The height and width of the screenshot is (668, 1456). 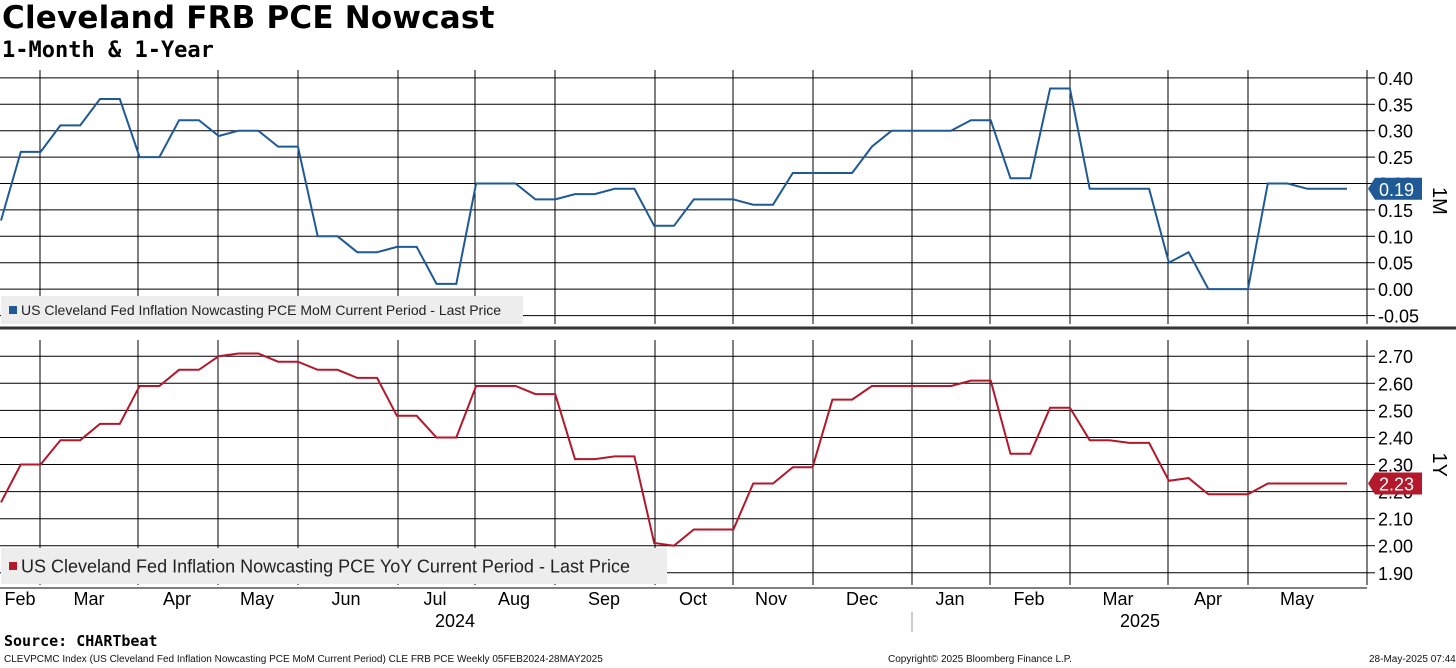 What do you see at coordinates (1395, 79) in the screenshot?
I see `y-tick-label: 0.40` at bounding box center [1395, 79].